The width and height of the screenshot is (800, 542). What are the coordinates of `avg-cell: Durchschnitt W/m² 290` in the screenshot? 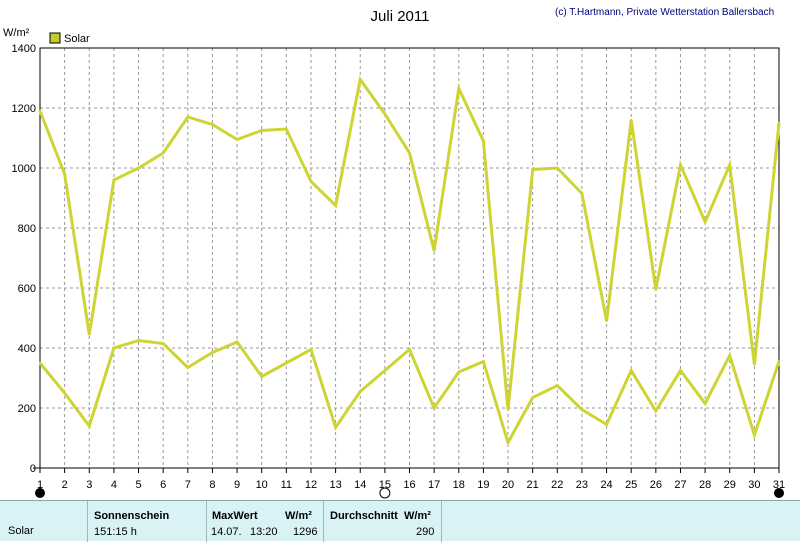 It's located at (383, 521).